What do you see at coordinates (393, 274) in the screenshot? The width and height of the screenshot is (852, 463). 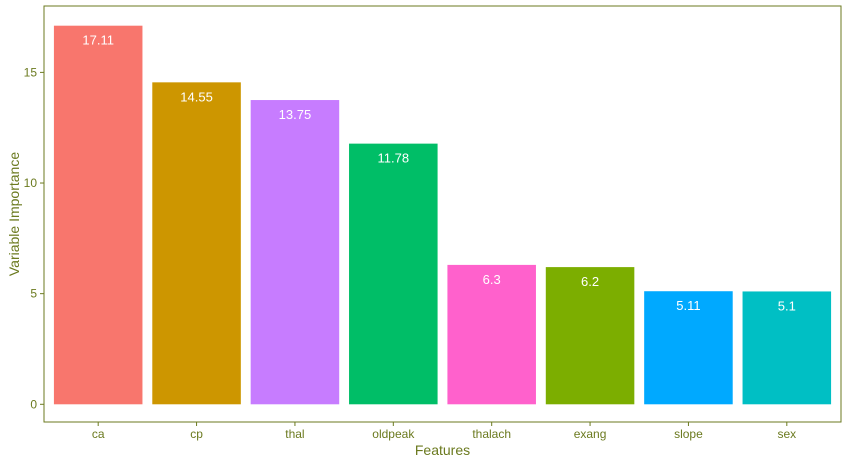 I see `bar-oldpeak` at bounding box center [393, 274].